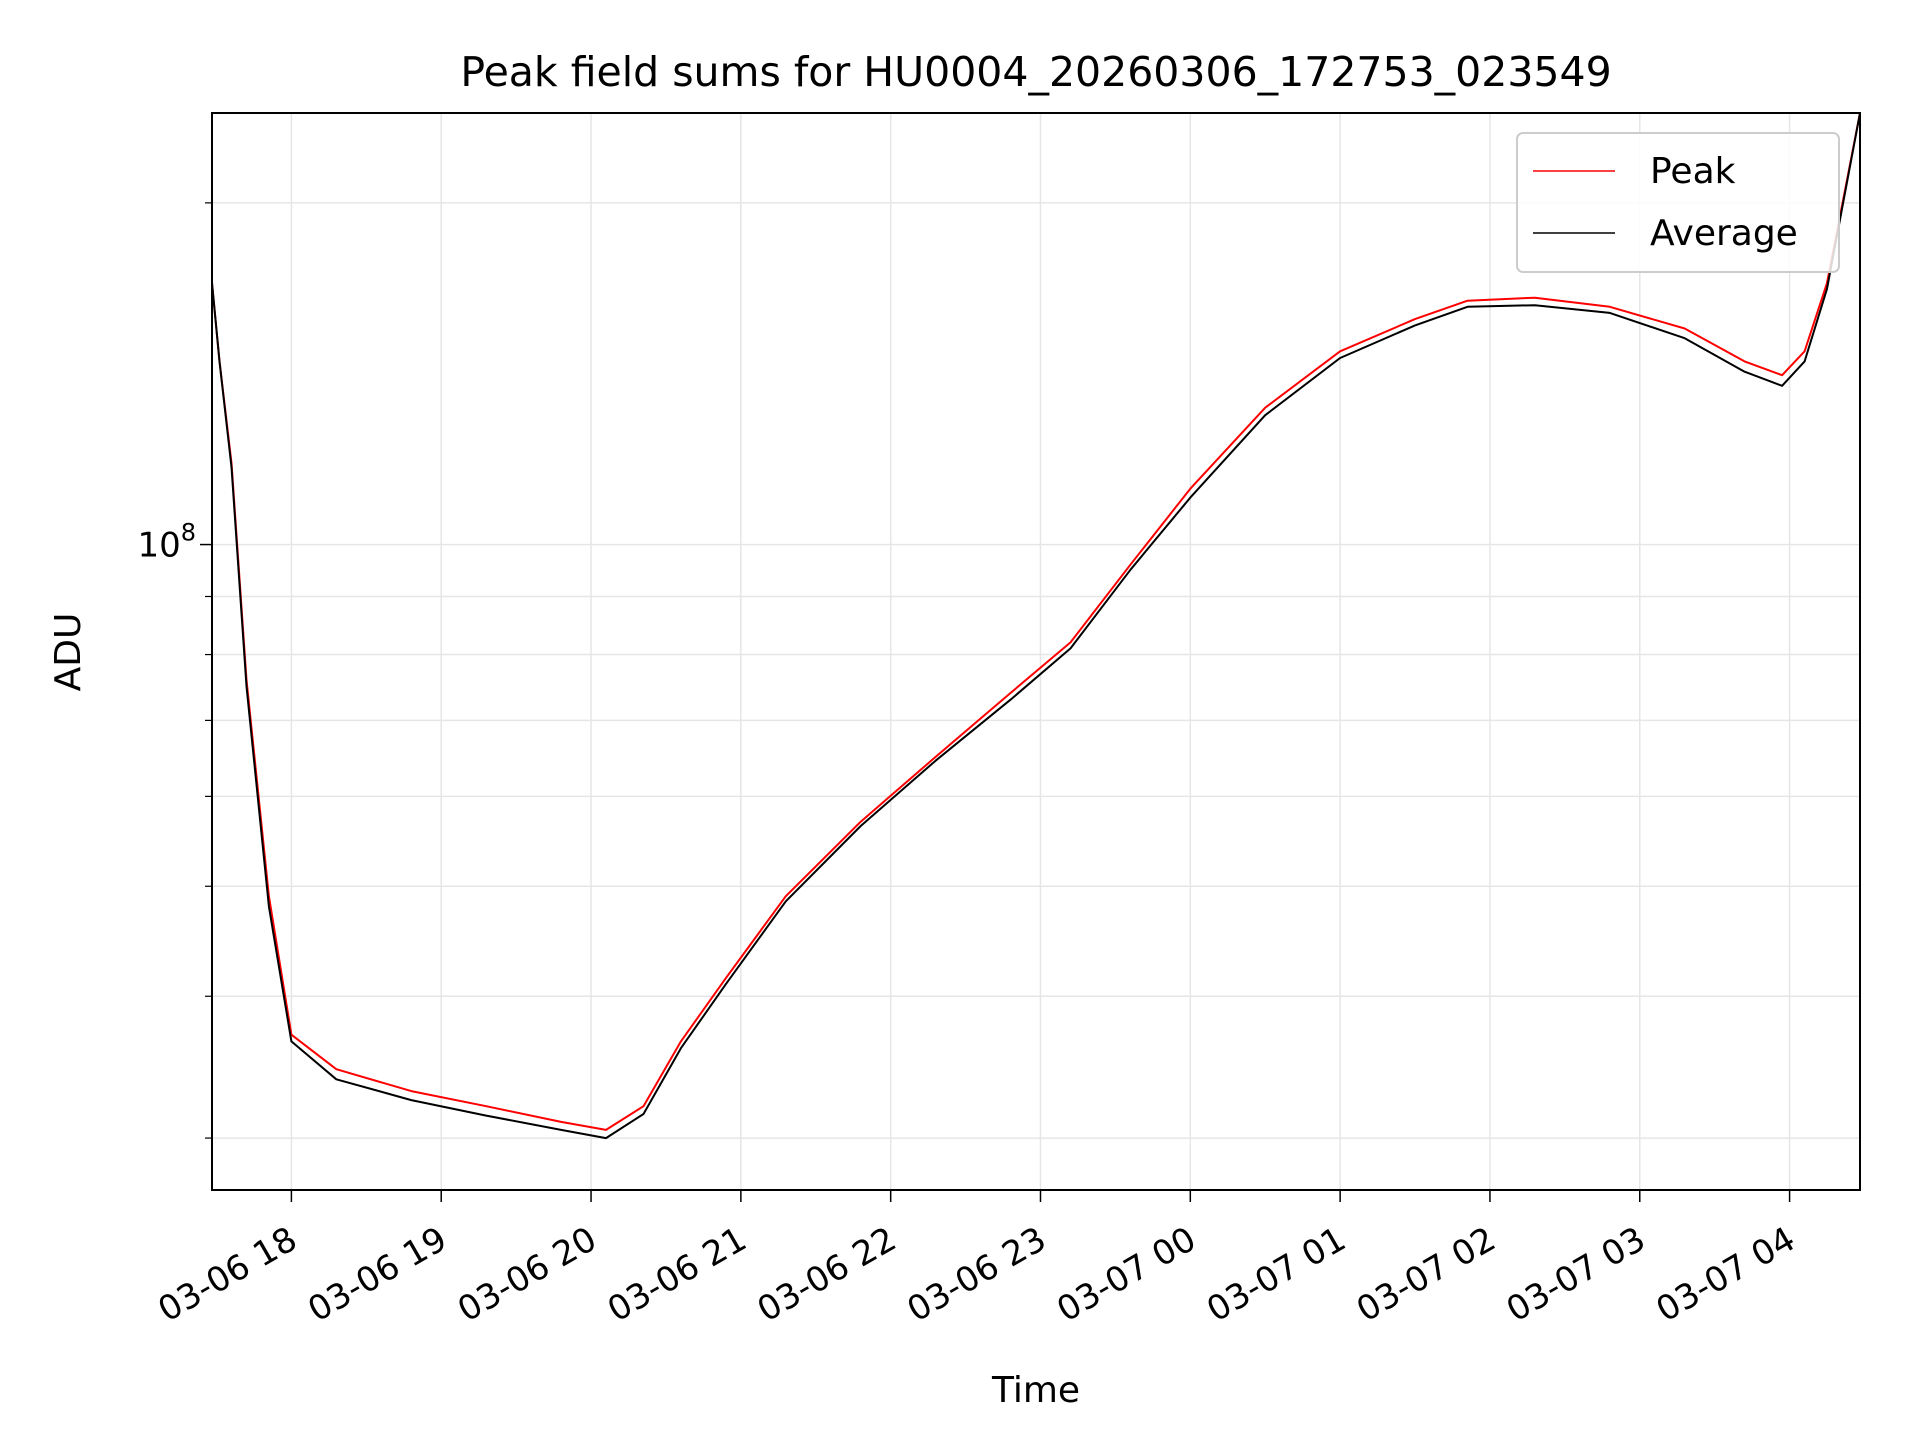 This screenshot has height=1440, width=1920. I want to click on y-axis: 108, so click(174, 670).